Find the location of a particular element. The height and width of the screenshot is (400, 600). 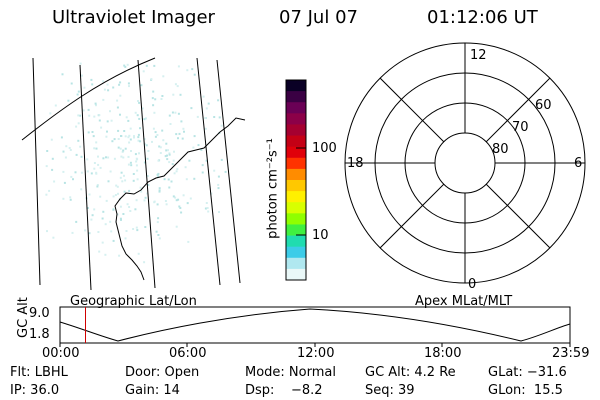

coastline is located at coordinates (180, 199).